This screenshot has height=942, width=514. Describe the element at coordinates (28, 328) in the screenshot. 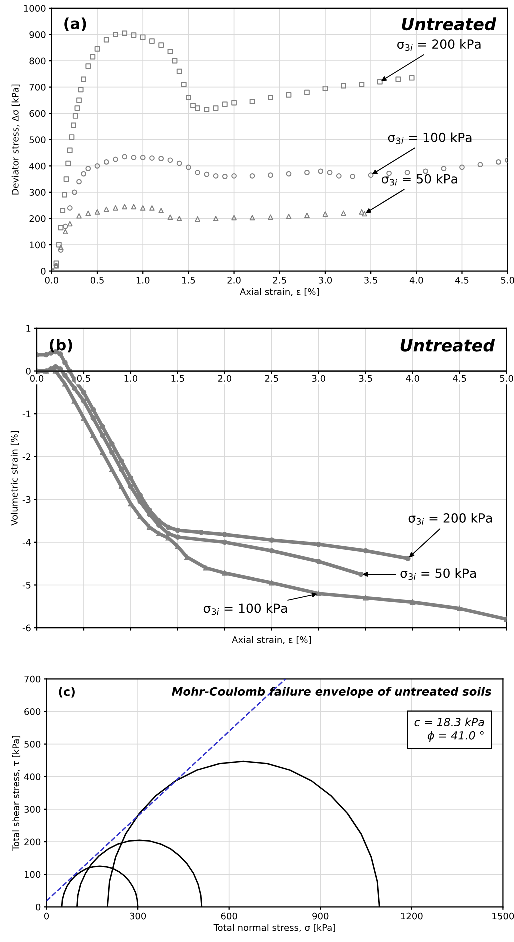

I see `y-tick-label: 1` at that location.